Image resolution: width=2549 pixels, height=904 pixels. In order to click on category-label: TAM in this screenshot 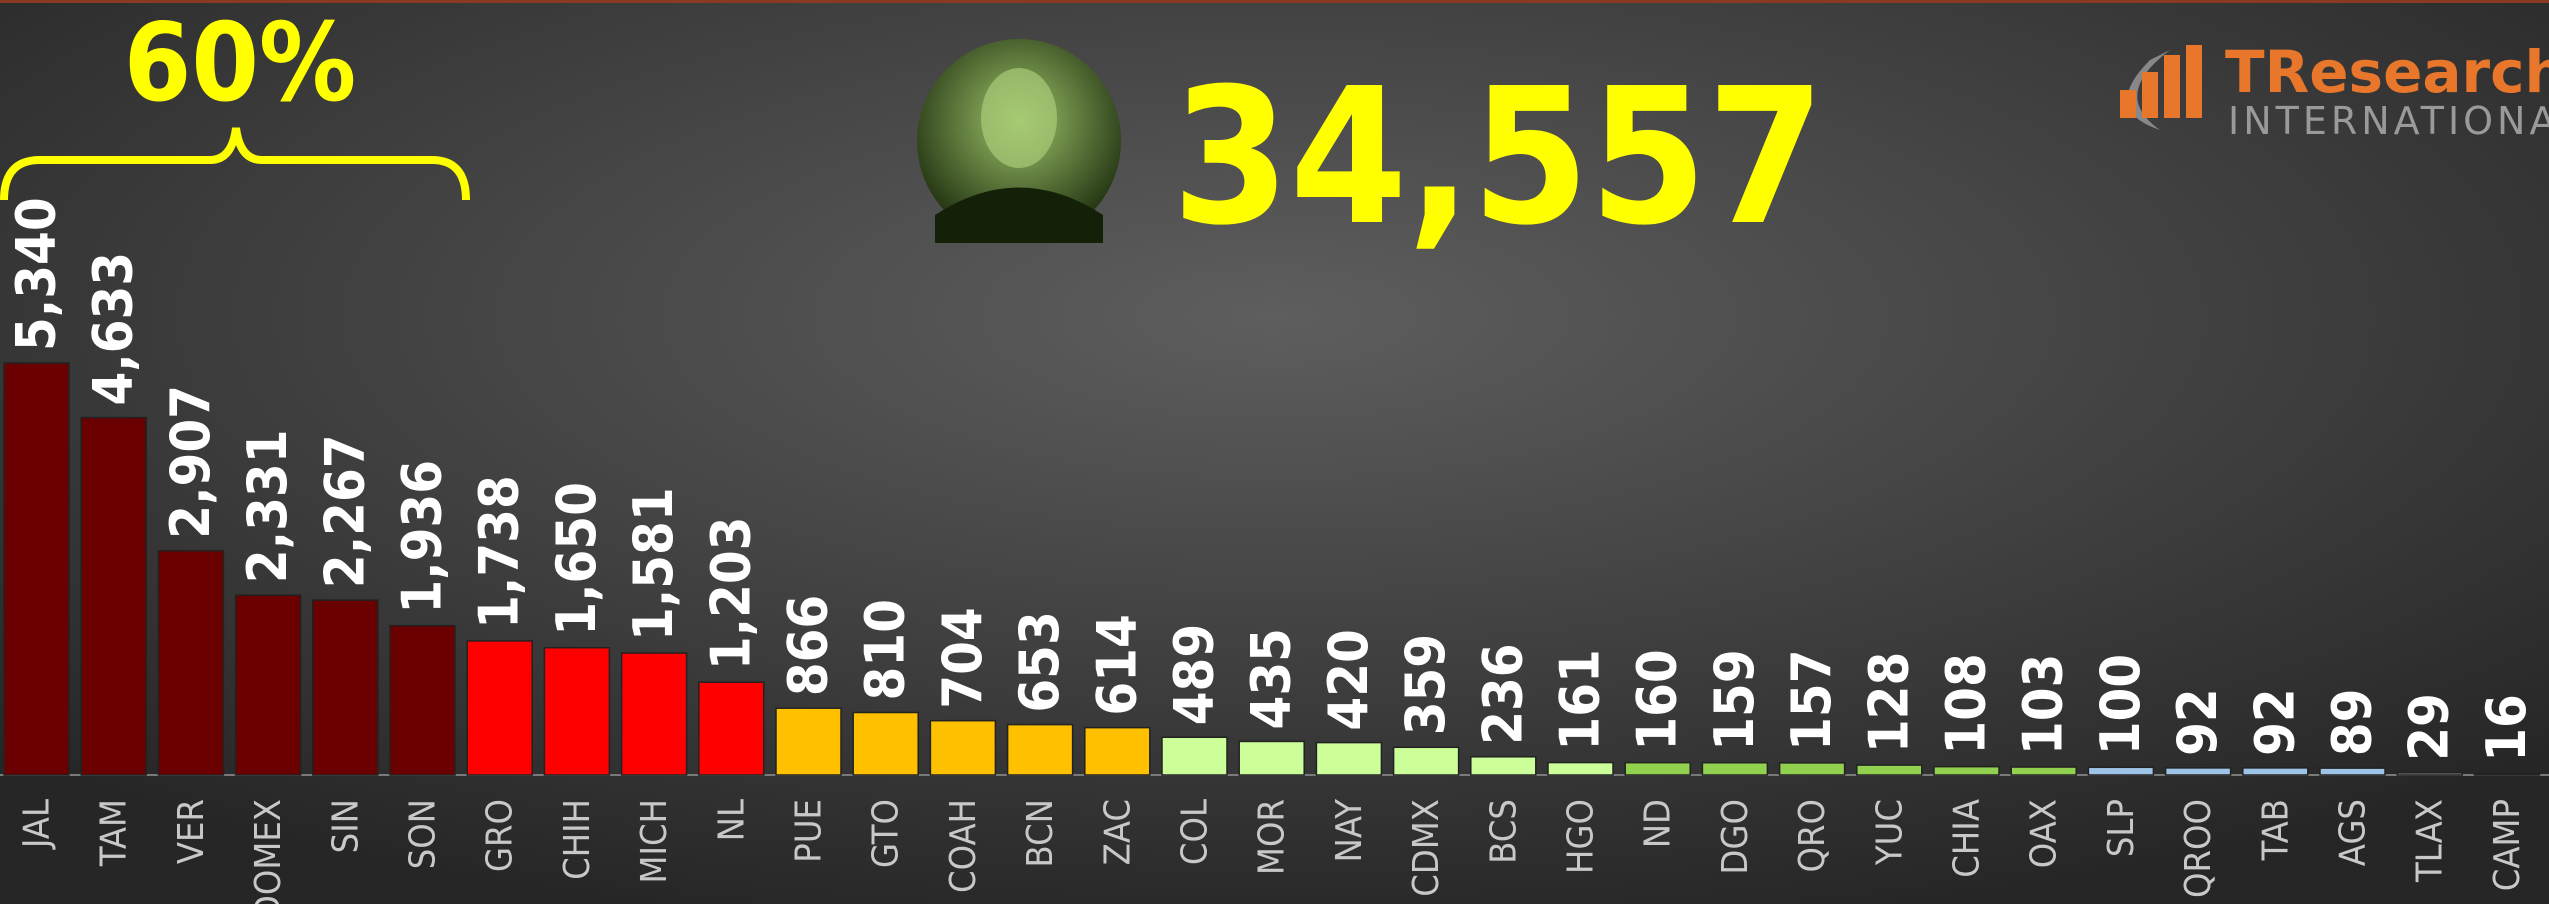, I will do `click(114, 833)`.